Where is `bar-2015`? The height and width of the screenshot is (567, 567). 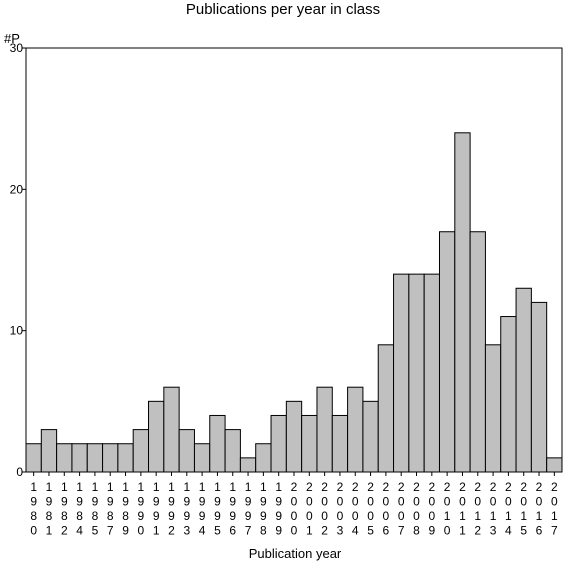 bar-2015 is located at coordinates (523, 380).